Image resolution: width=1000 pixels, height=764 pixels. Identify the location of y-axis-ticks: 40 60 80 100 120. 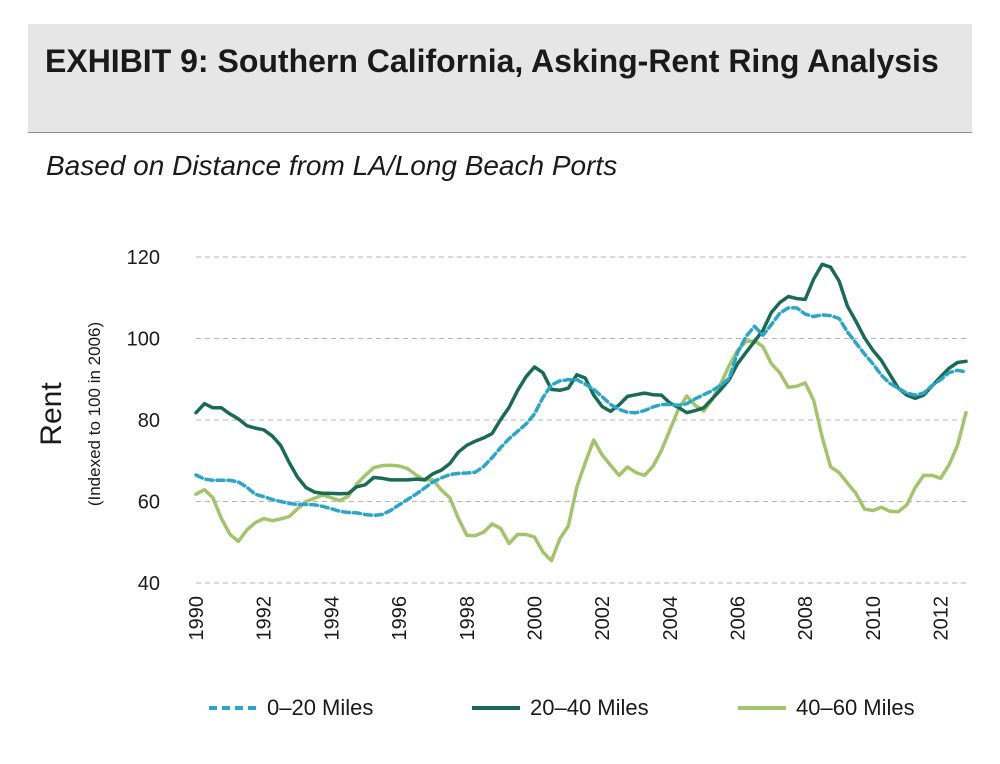
(143, 421).